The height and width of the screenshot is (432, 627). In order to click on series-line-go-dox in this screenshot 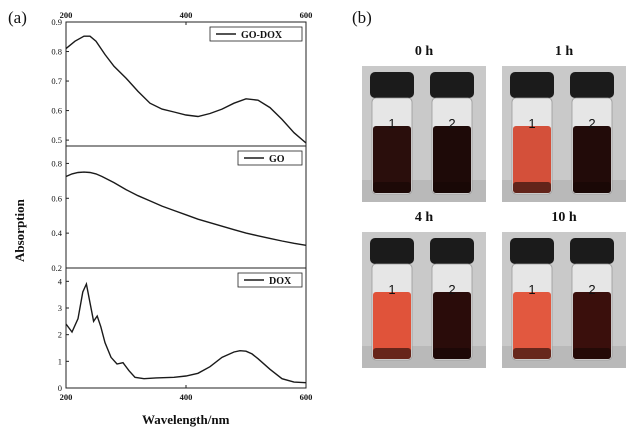, I will do `click(186, 89)`.